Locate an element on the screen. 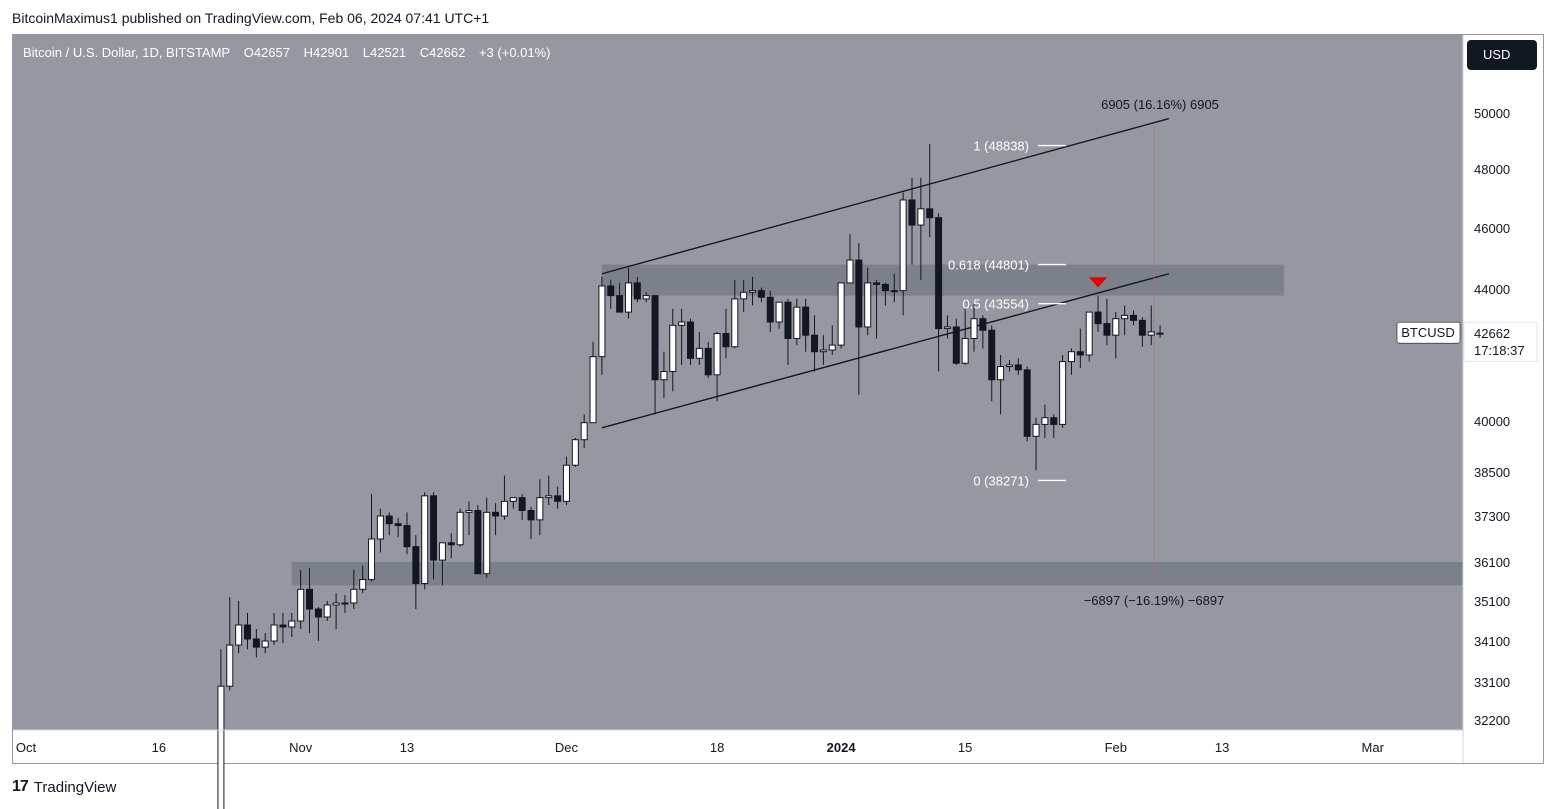 This screenshot has width=1556, height=809. channel-line-lower is located at coordinates (885, 351).